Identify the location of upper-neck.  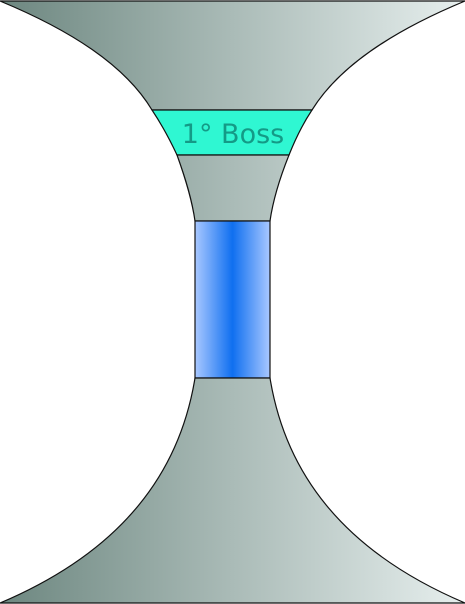
(233, 188).